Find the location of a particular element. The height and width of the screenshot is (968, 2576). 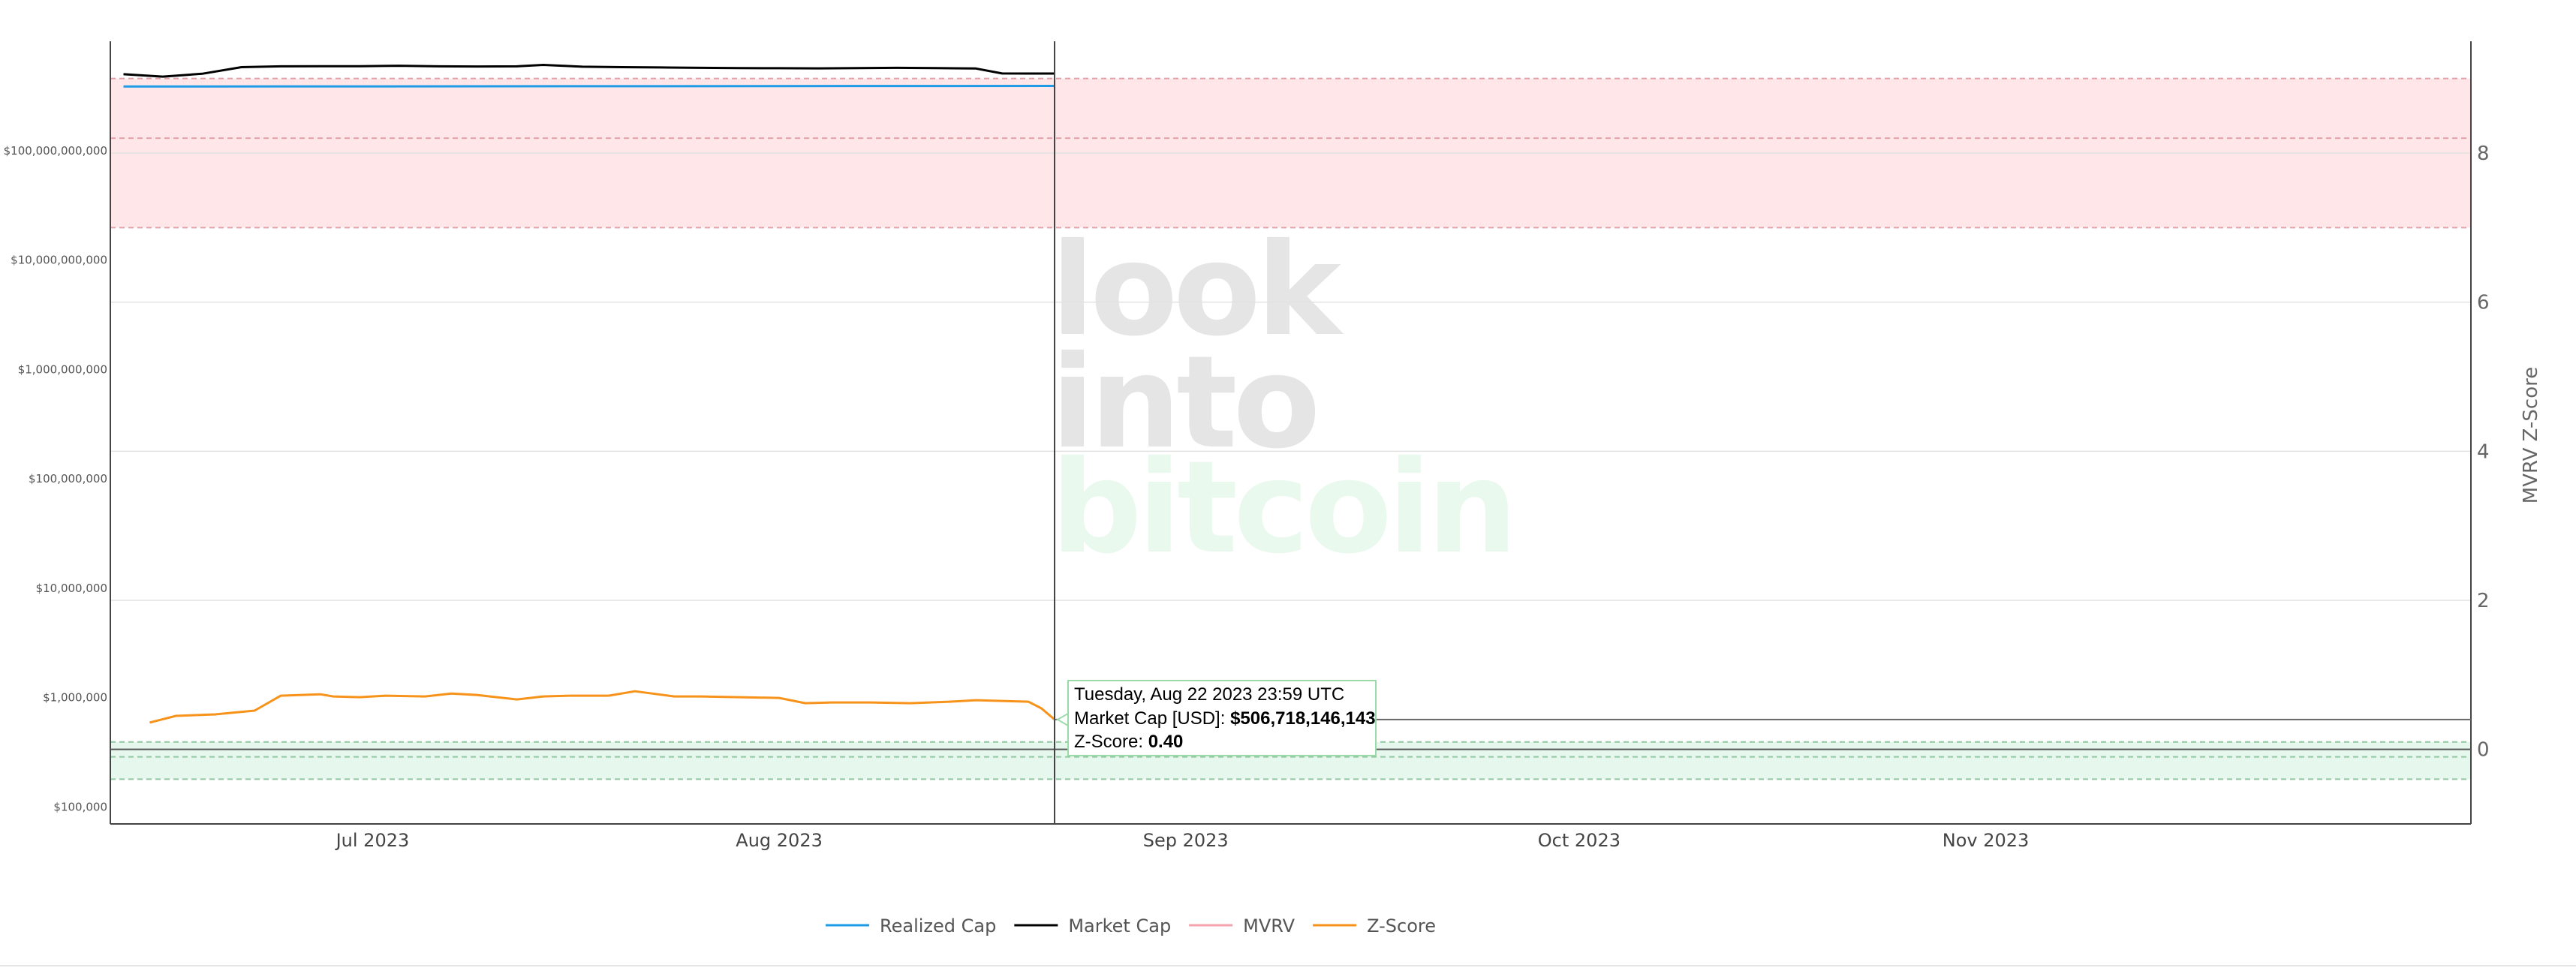

x-axis-tick-label: Sep 2023 is located at coordinates (1186, 840).